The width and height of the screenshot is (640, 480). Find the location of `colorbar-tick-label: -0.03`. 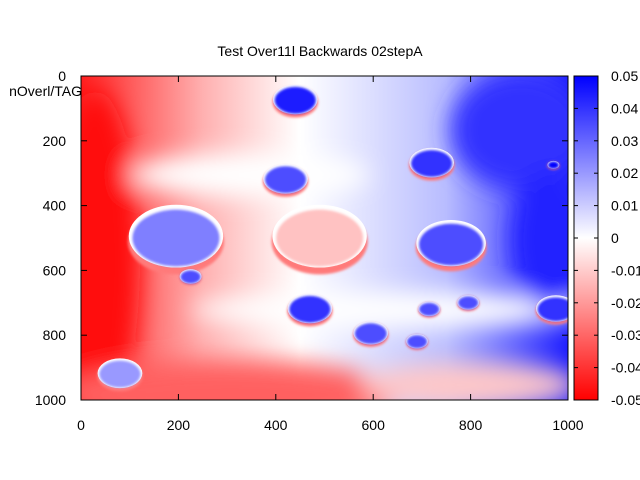

colorbar-tick-label: -0.03 is located at coordinates (625, 335).